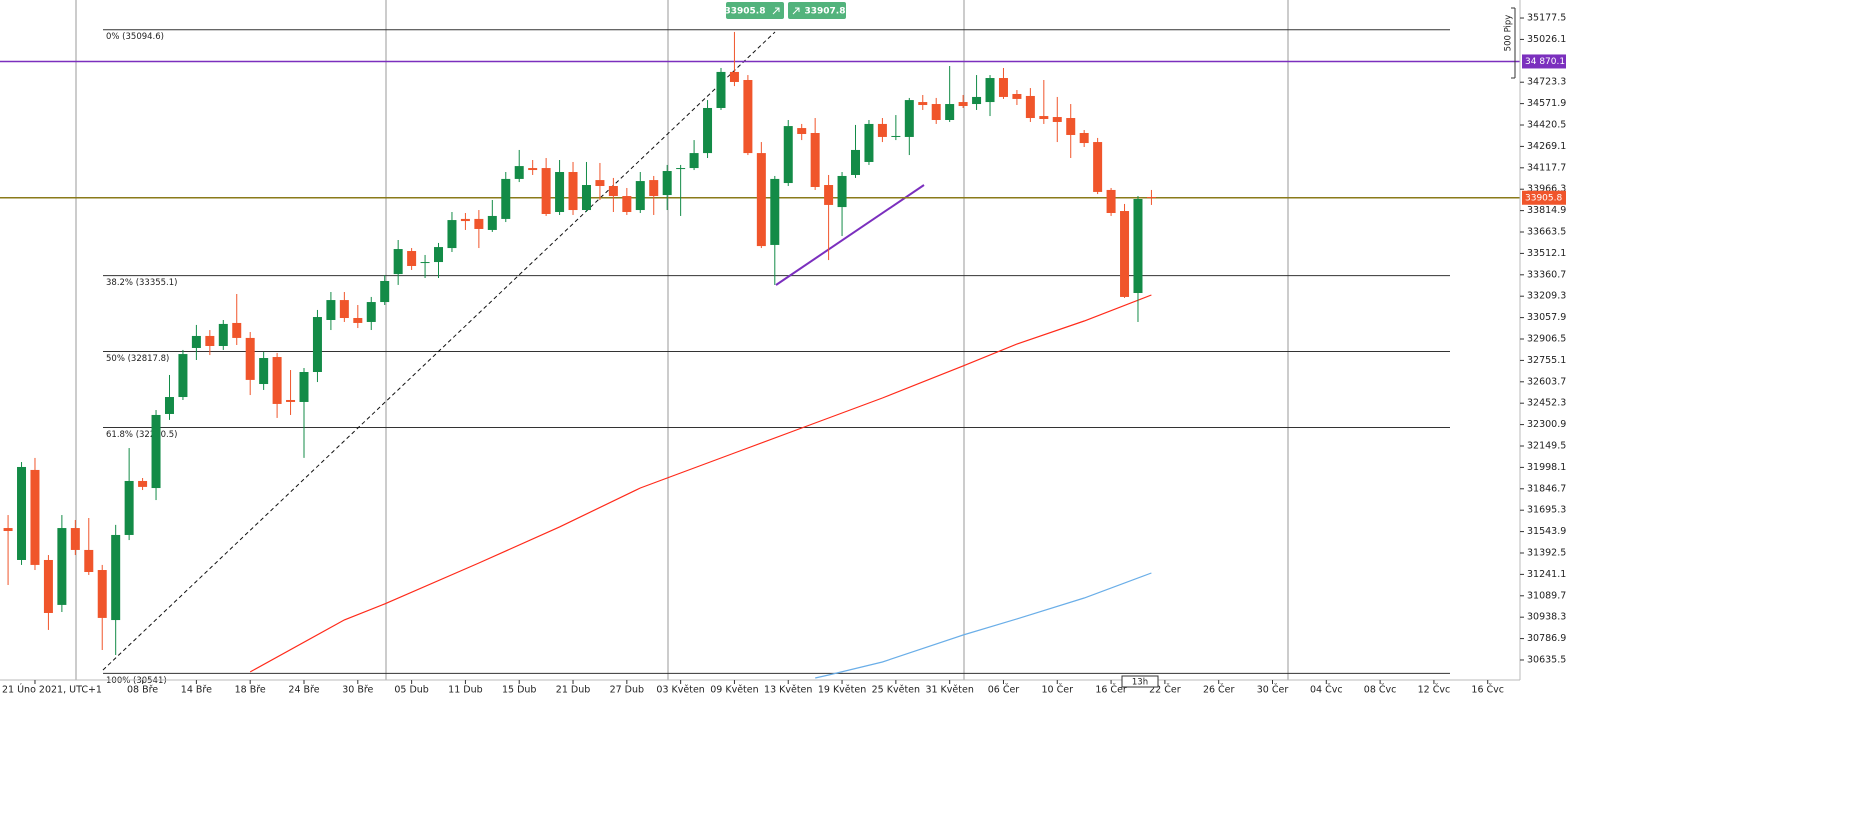 This screenshot has width=1861, height=828. I want to click on x-tick-label: 09 Květen, so click(734, 690).